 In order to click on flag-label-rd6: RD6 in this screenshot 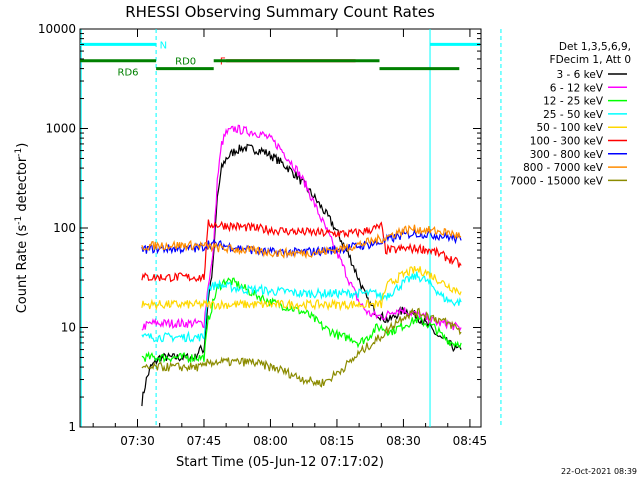, I will do `click(128, 73)`.